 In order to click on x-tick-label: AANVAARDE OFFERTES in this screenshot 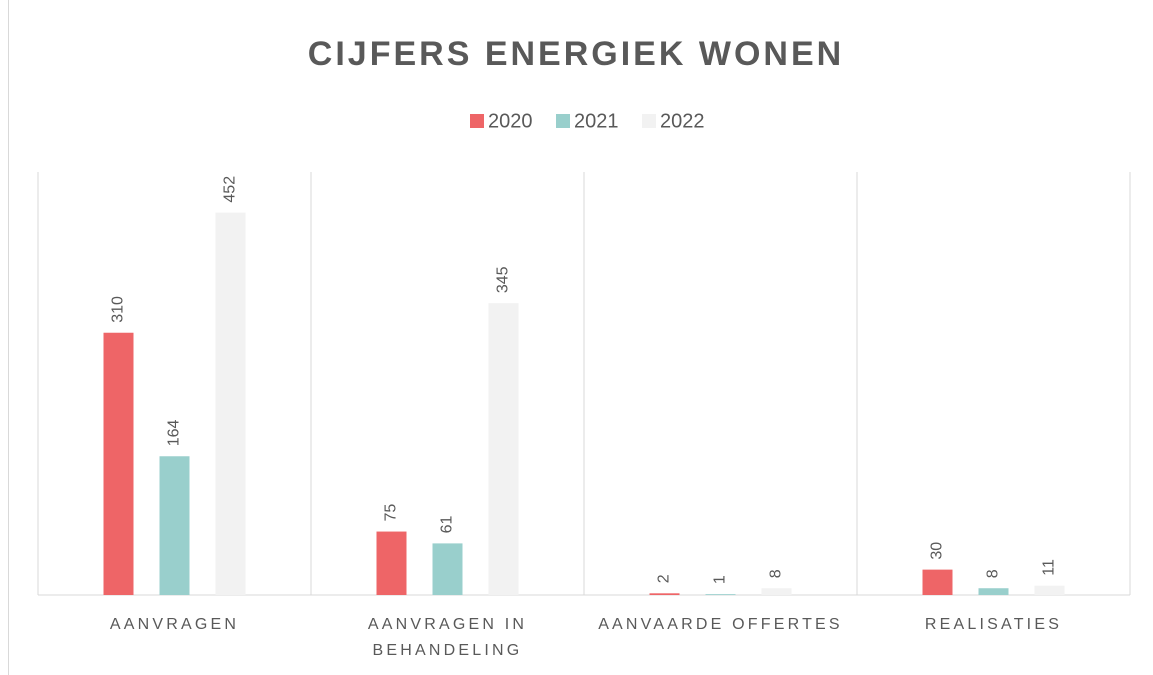, I will do `click(720, 624)`.